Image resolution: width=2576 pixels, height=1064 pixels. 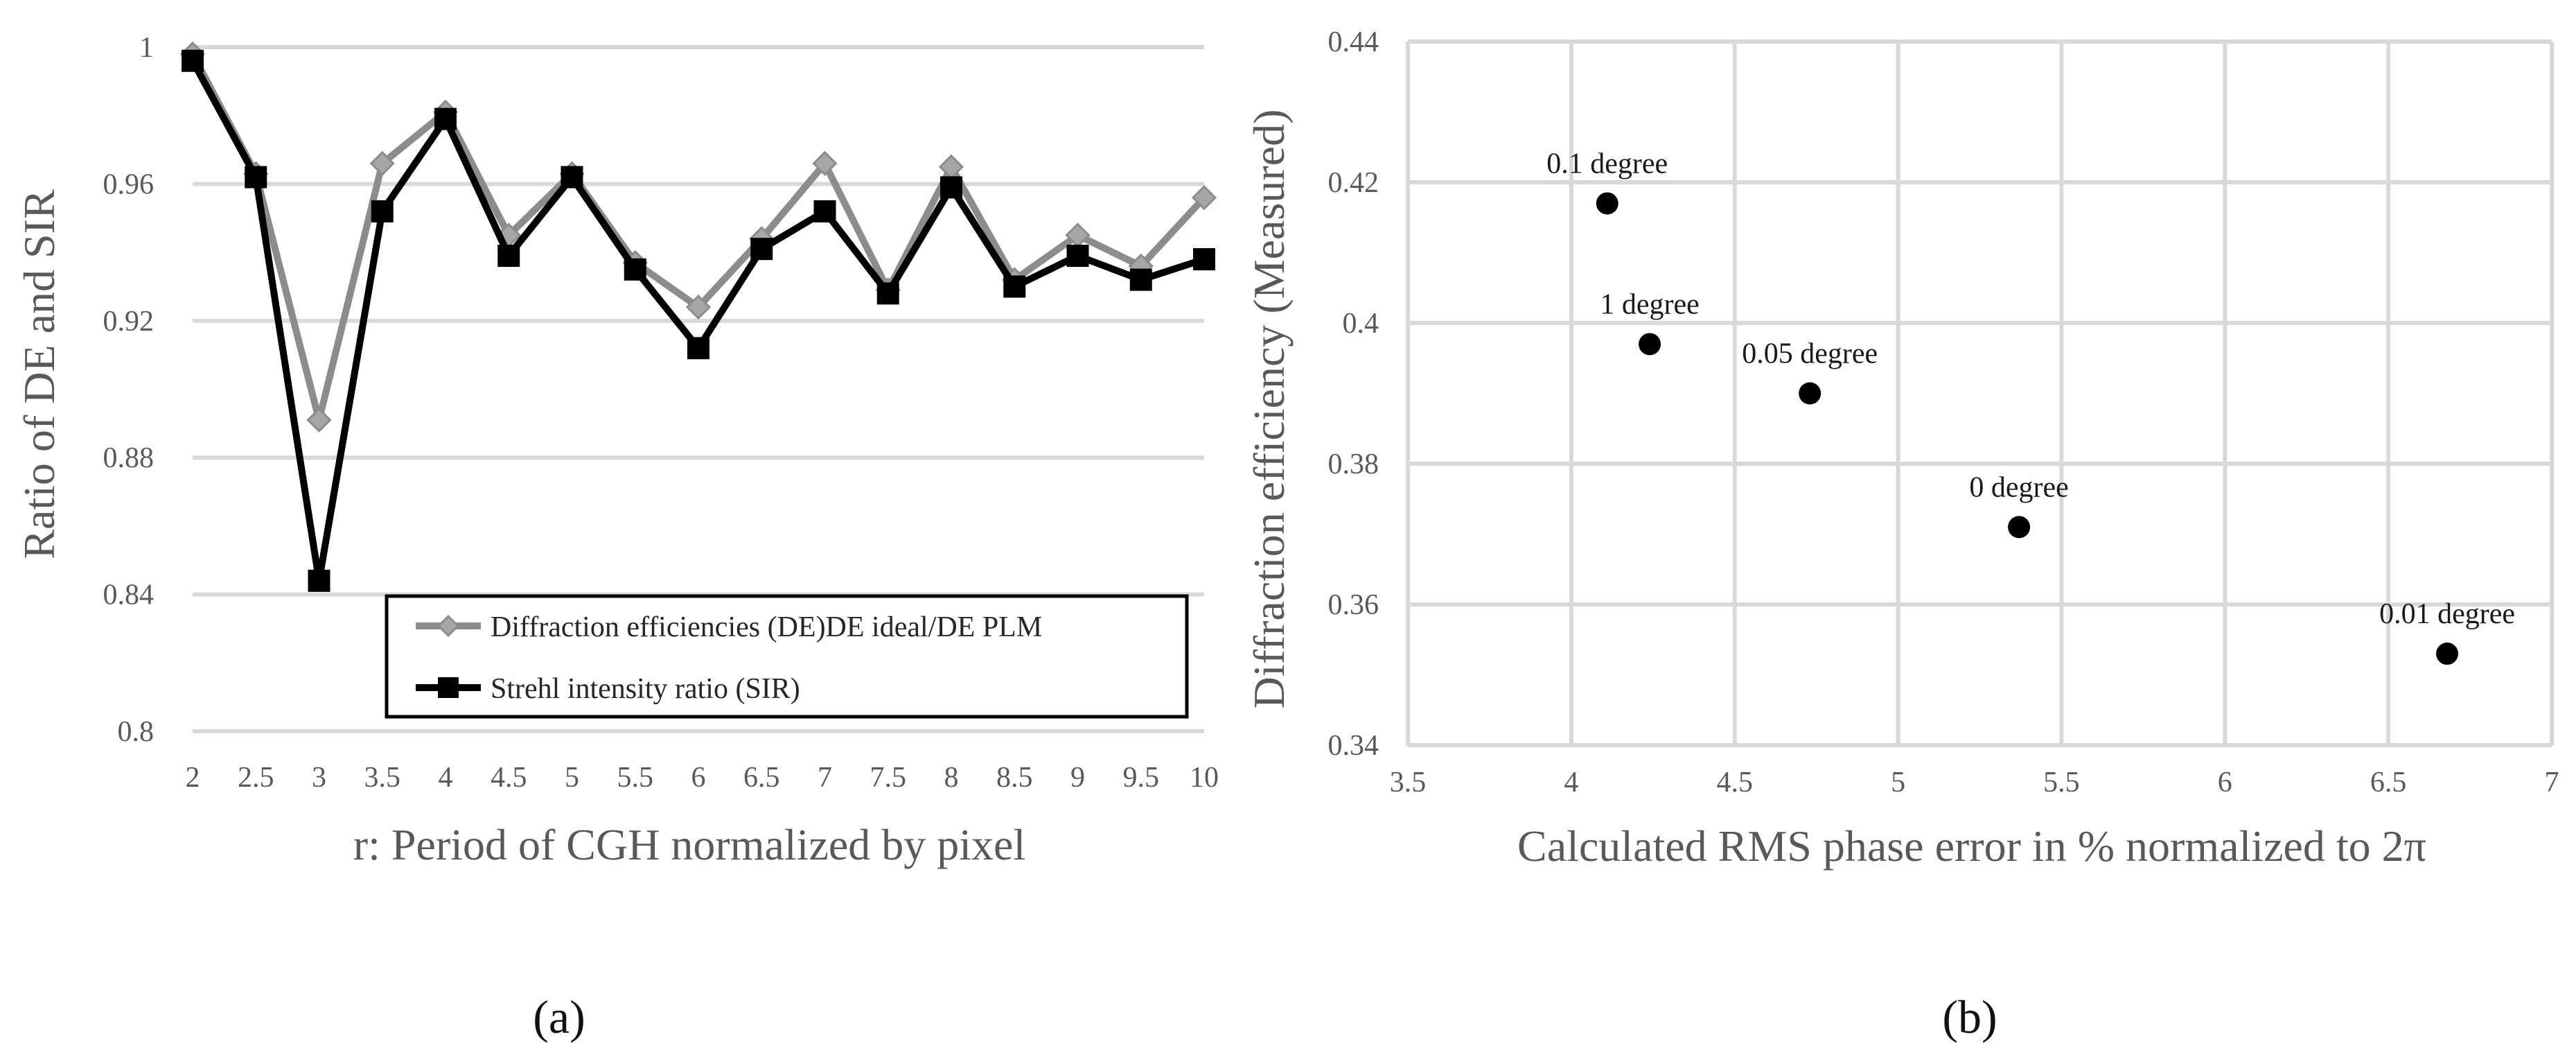 What do you see at coordinates (2018, 487) in the screenshot?
I see `scatter-point-label: 0 degree` at bounding box center [2018, 487].